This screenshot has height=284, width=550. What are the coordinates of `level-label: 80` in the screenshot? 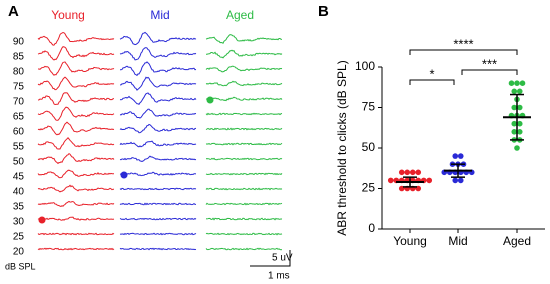 It's located at (19, 72).